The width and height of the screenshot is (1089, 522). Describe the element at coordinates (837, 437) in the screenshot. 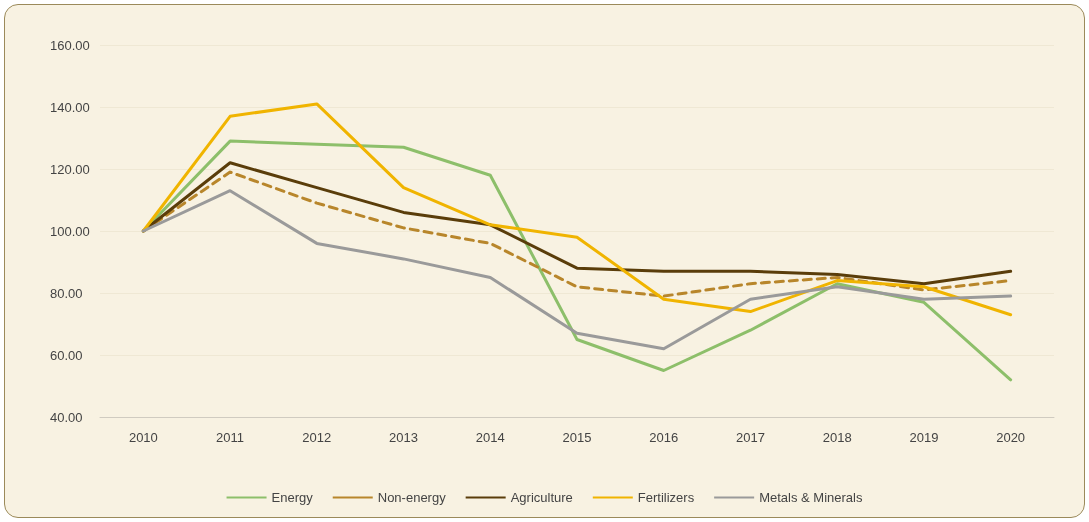

I see `x-tick-label: 2018` at that location.